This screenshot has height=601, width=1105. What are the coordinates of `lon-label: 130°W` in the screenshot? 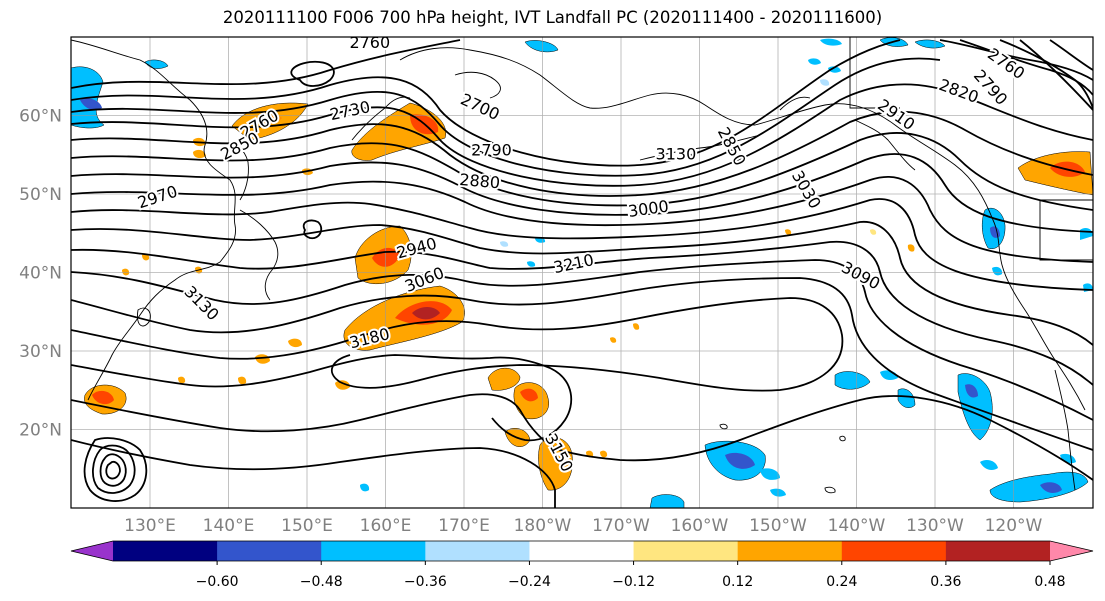 It's located at (935, 526).